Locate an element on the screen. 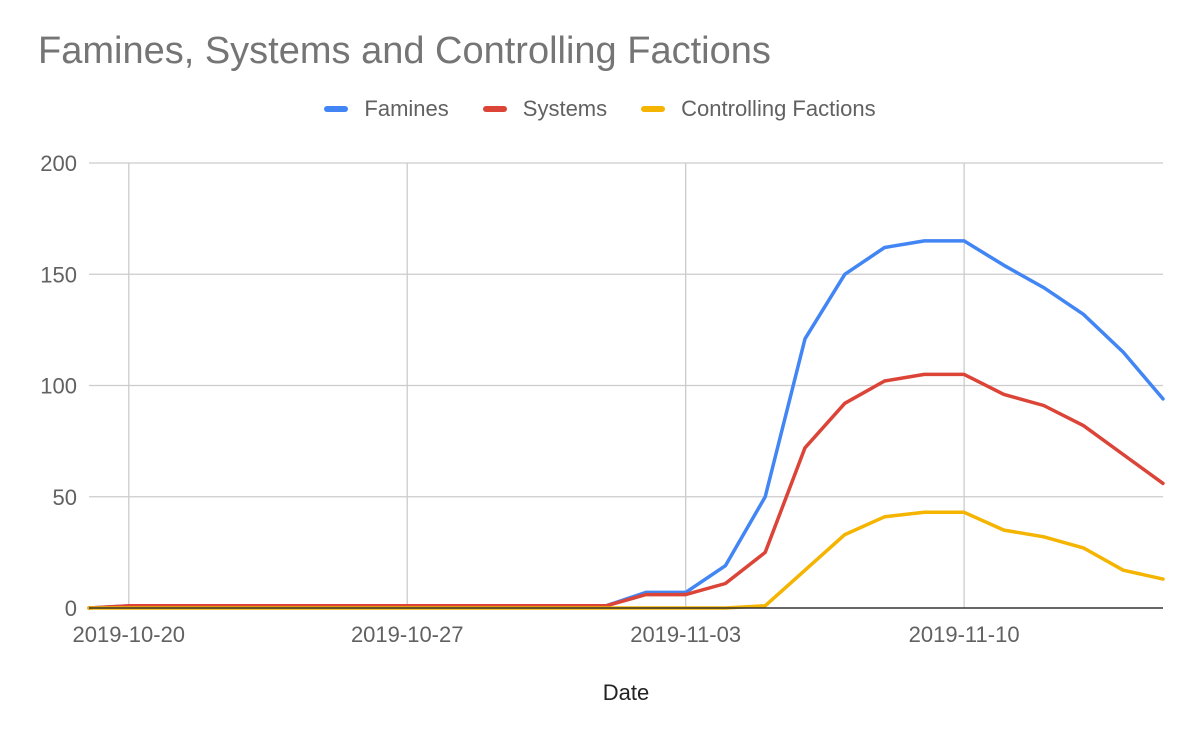  legend-swatch-systems is located at coordinates (494, 109).